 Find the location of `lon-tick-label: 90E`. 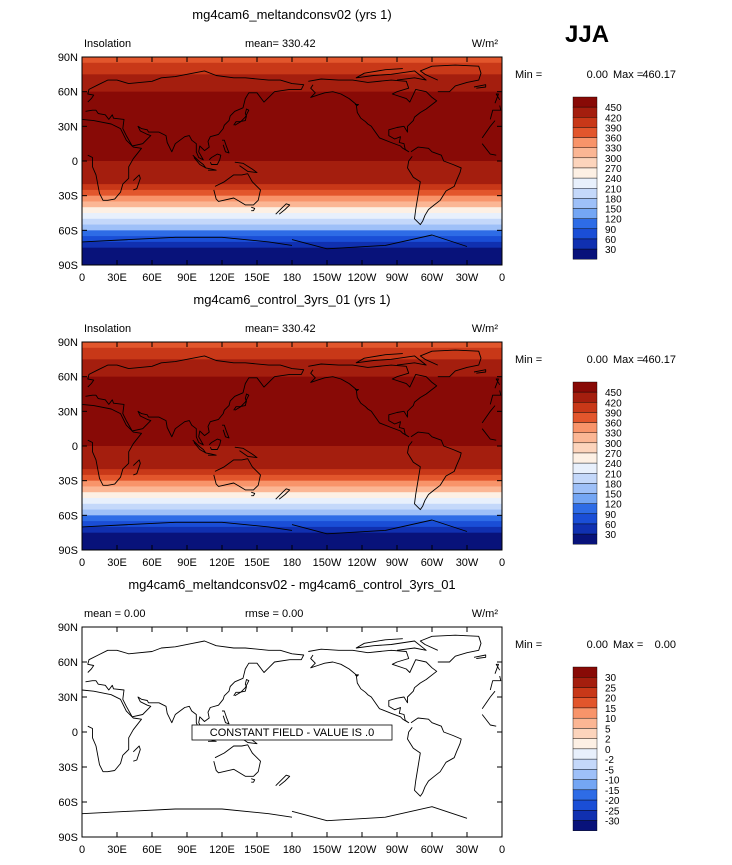

lon-tick-label: 90E is located at coordinates (187, 563).